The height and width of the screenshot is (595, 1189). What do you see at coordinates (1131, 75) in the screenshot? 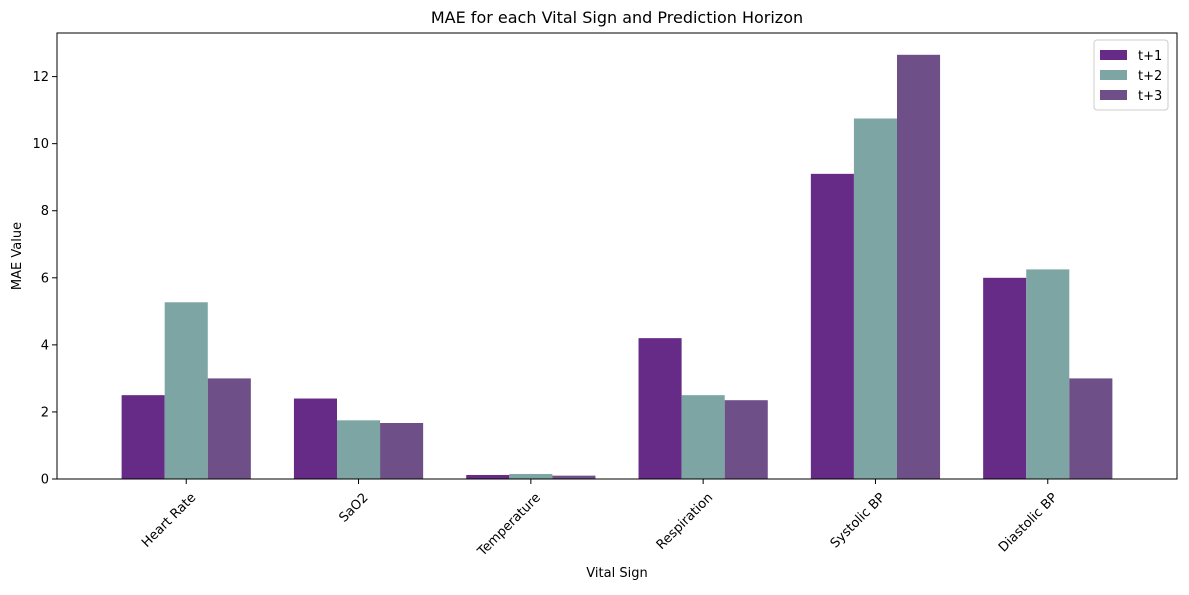
I see `legend: t+1 t+2 t+3` at bounding box center [1131, 75].